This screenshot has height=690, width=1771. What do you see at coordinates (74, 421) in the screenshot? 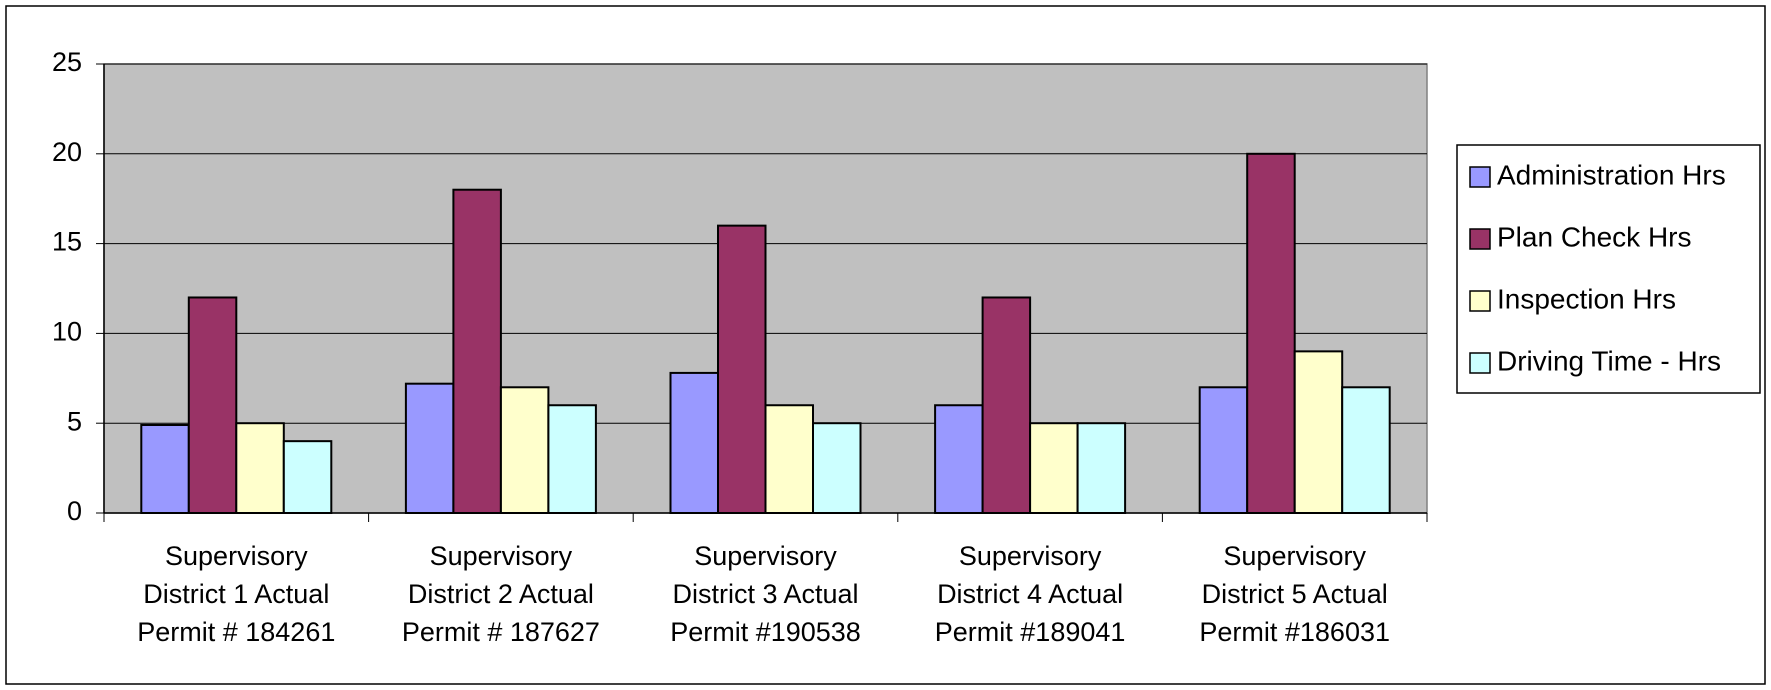
I see `y-tick-label: 5` at bounding box center [74, 421].